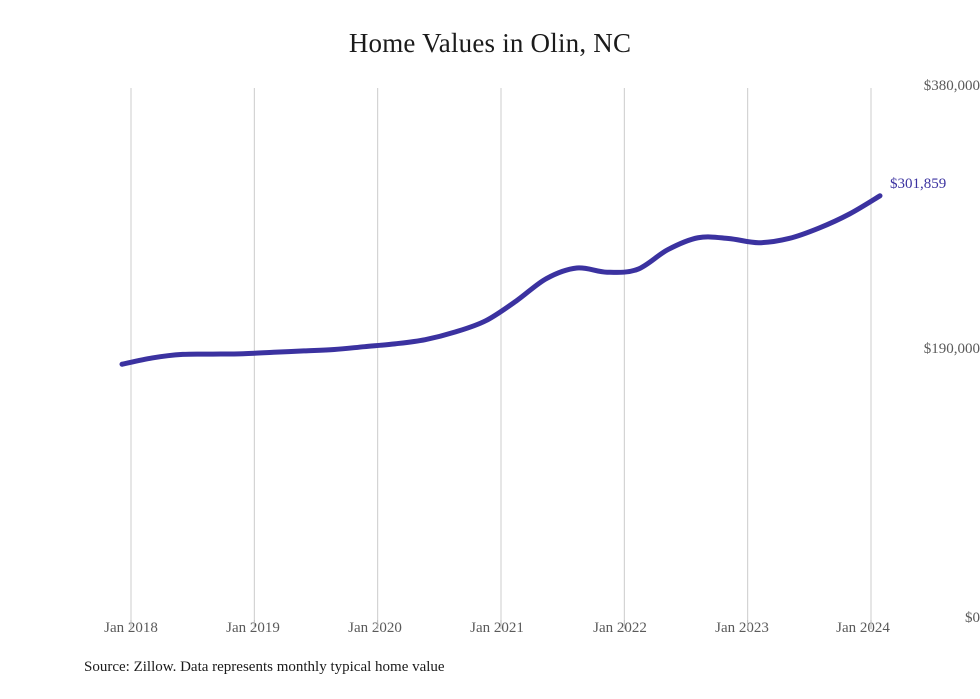 The width and height of the screenshot is (980, 699). Describe the element at coordinates (742, 628) in the screenshot. I see `x-axis-tick-label-jan-2023: Jan 2023` at that location.